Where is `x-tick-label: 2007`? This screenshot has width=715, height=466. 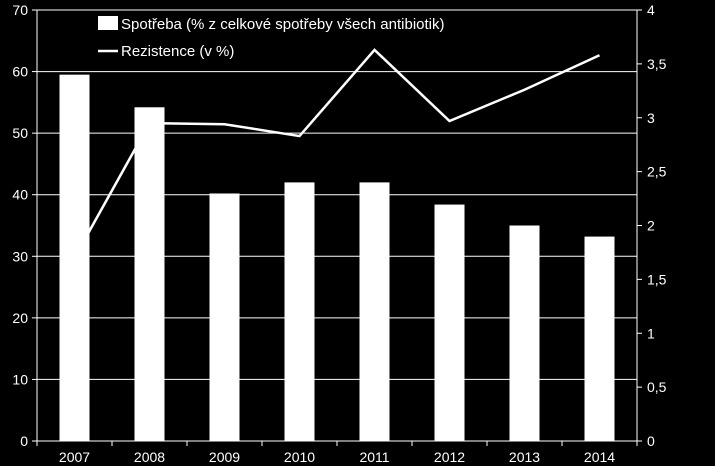 x-tick-label: 2007 is located at coordinates (74, 457).